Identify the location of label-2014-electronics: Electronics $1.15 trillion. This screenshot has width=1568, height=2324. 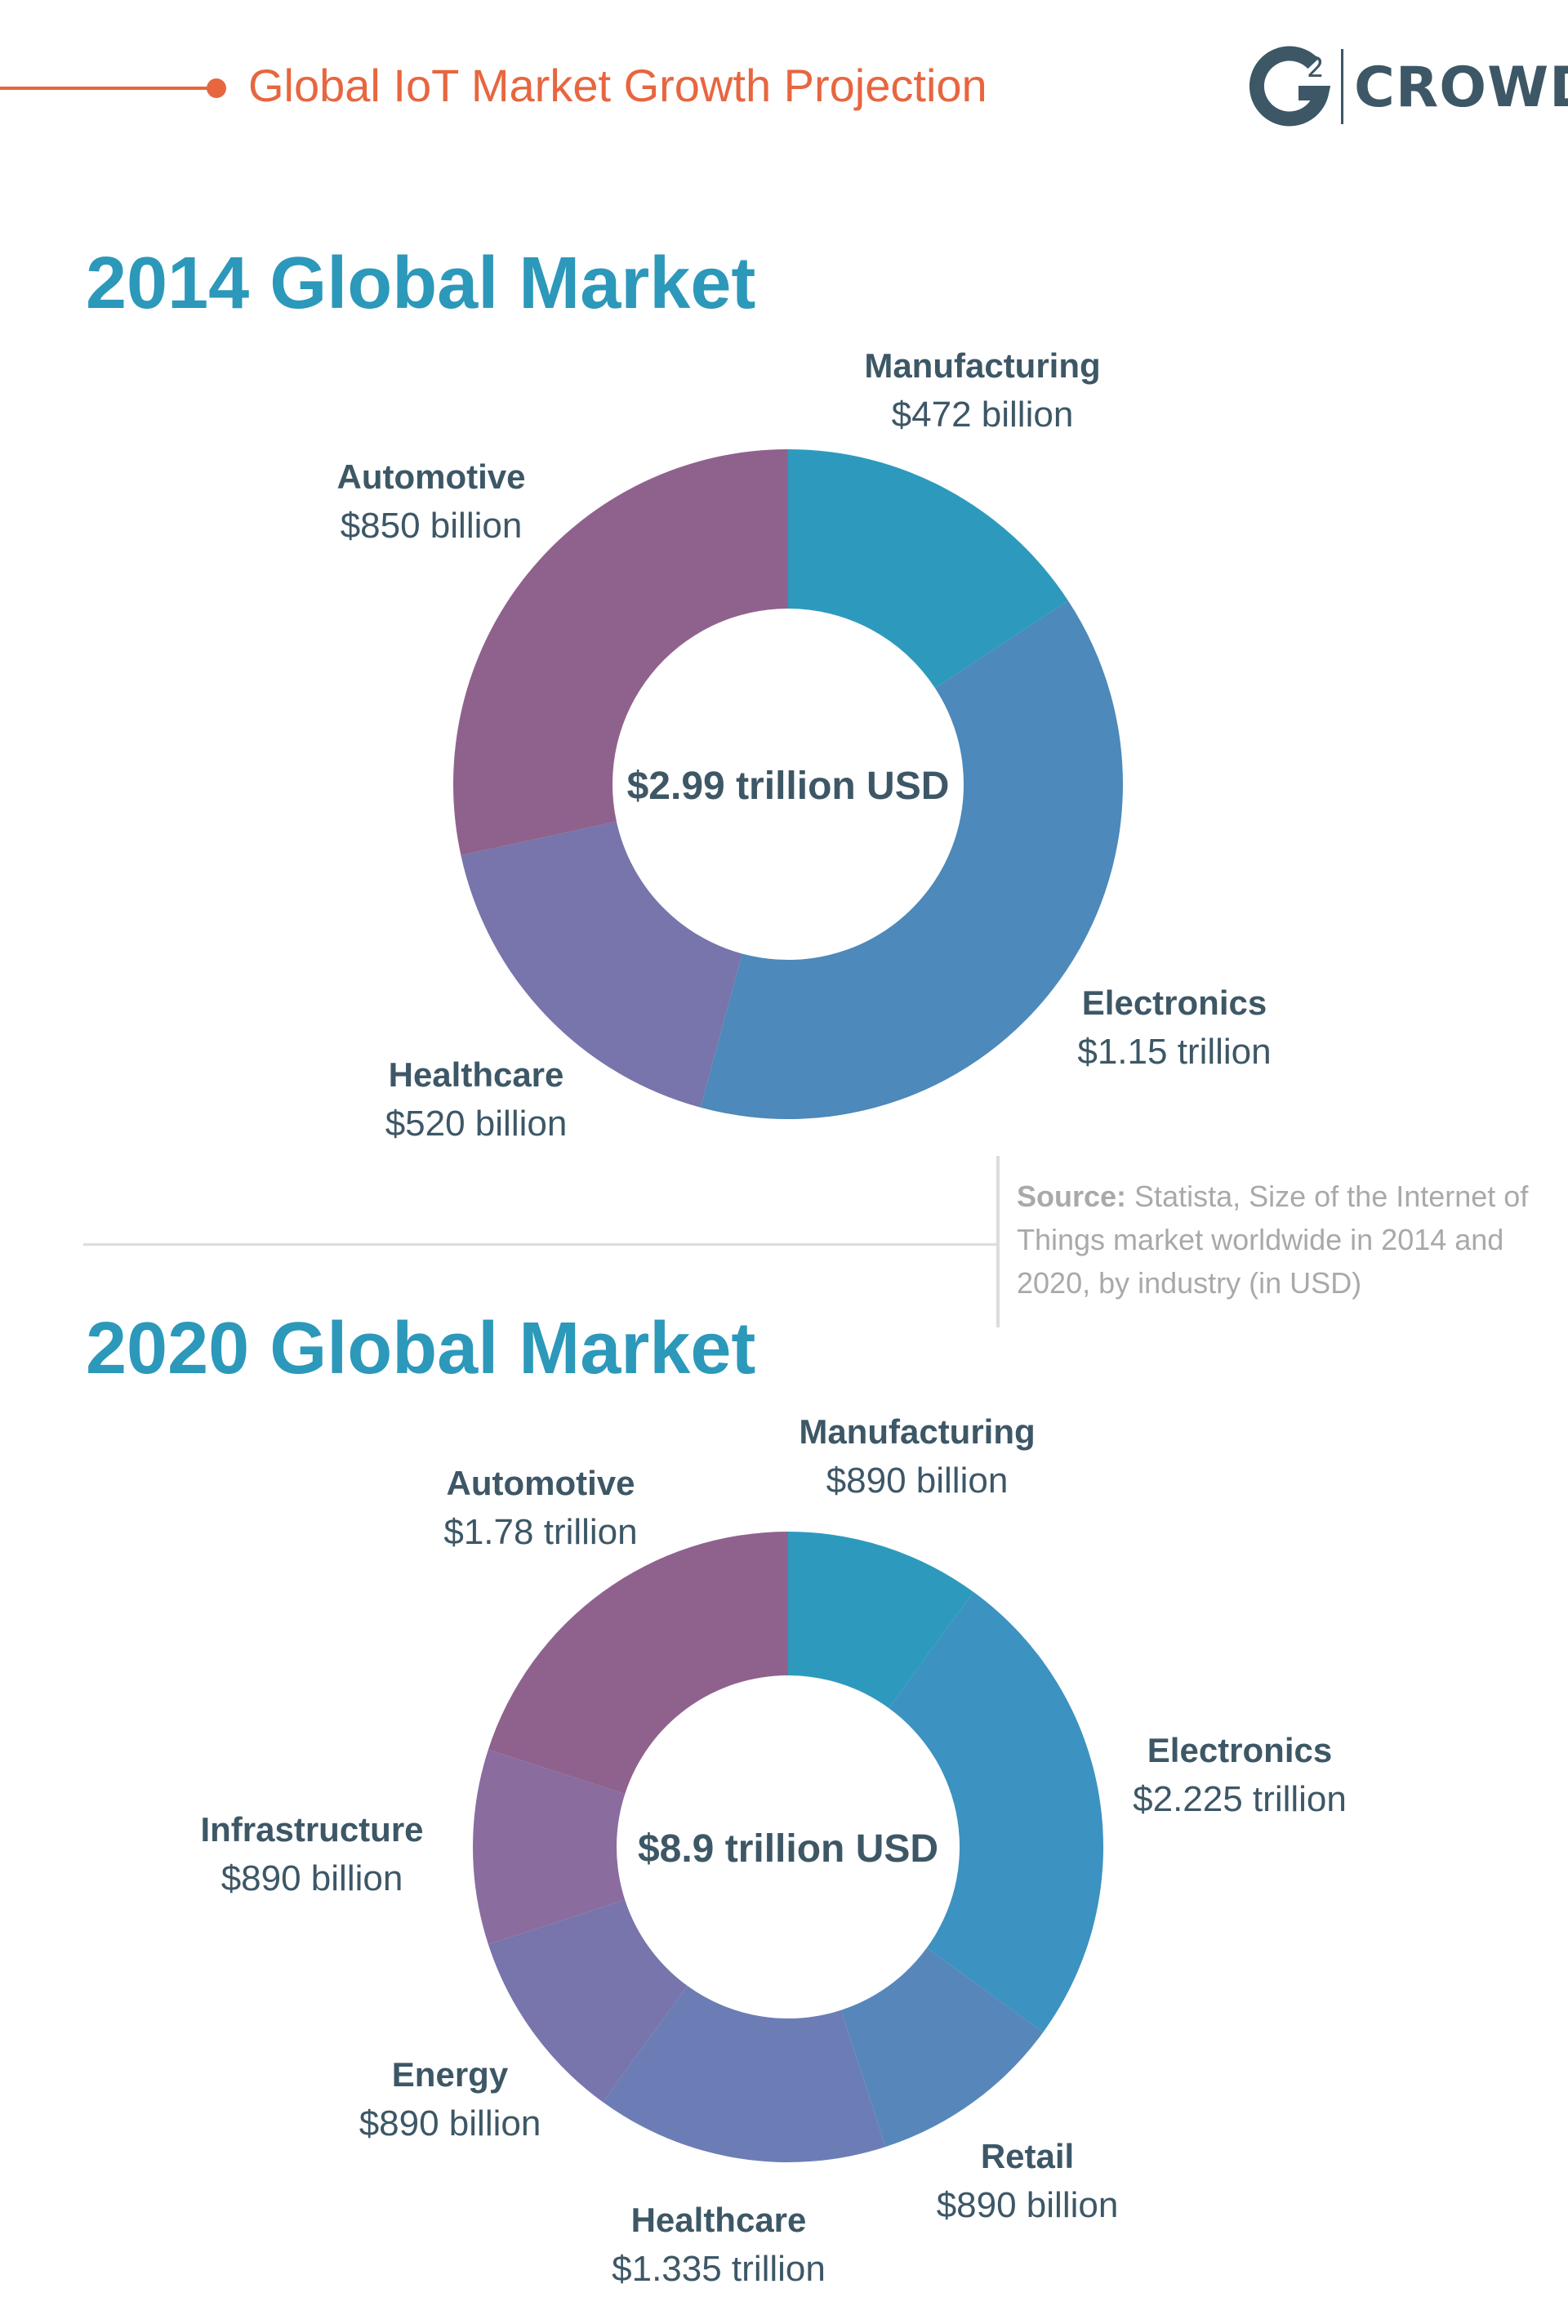
(1174, 1029).